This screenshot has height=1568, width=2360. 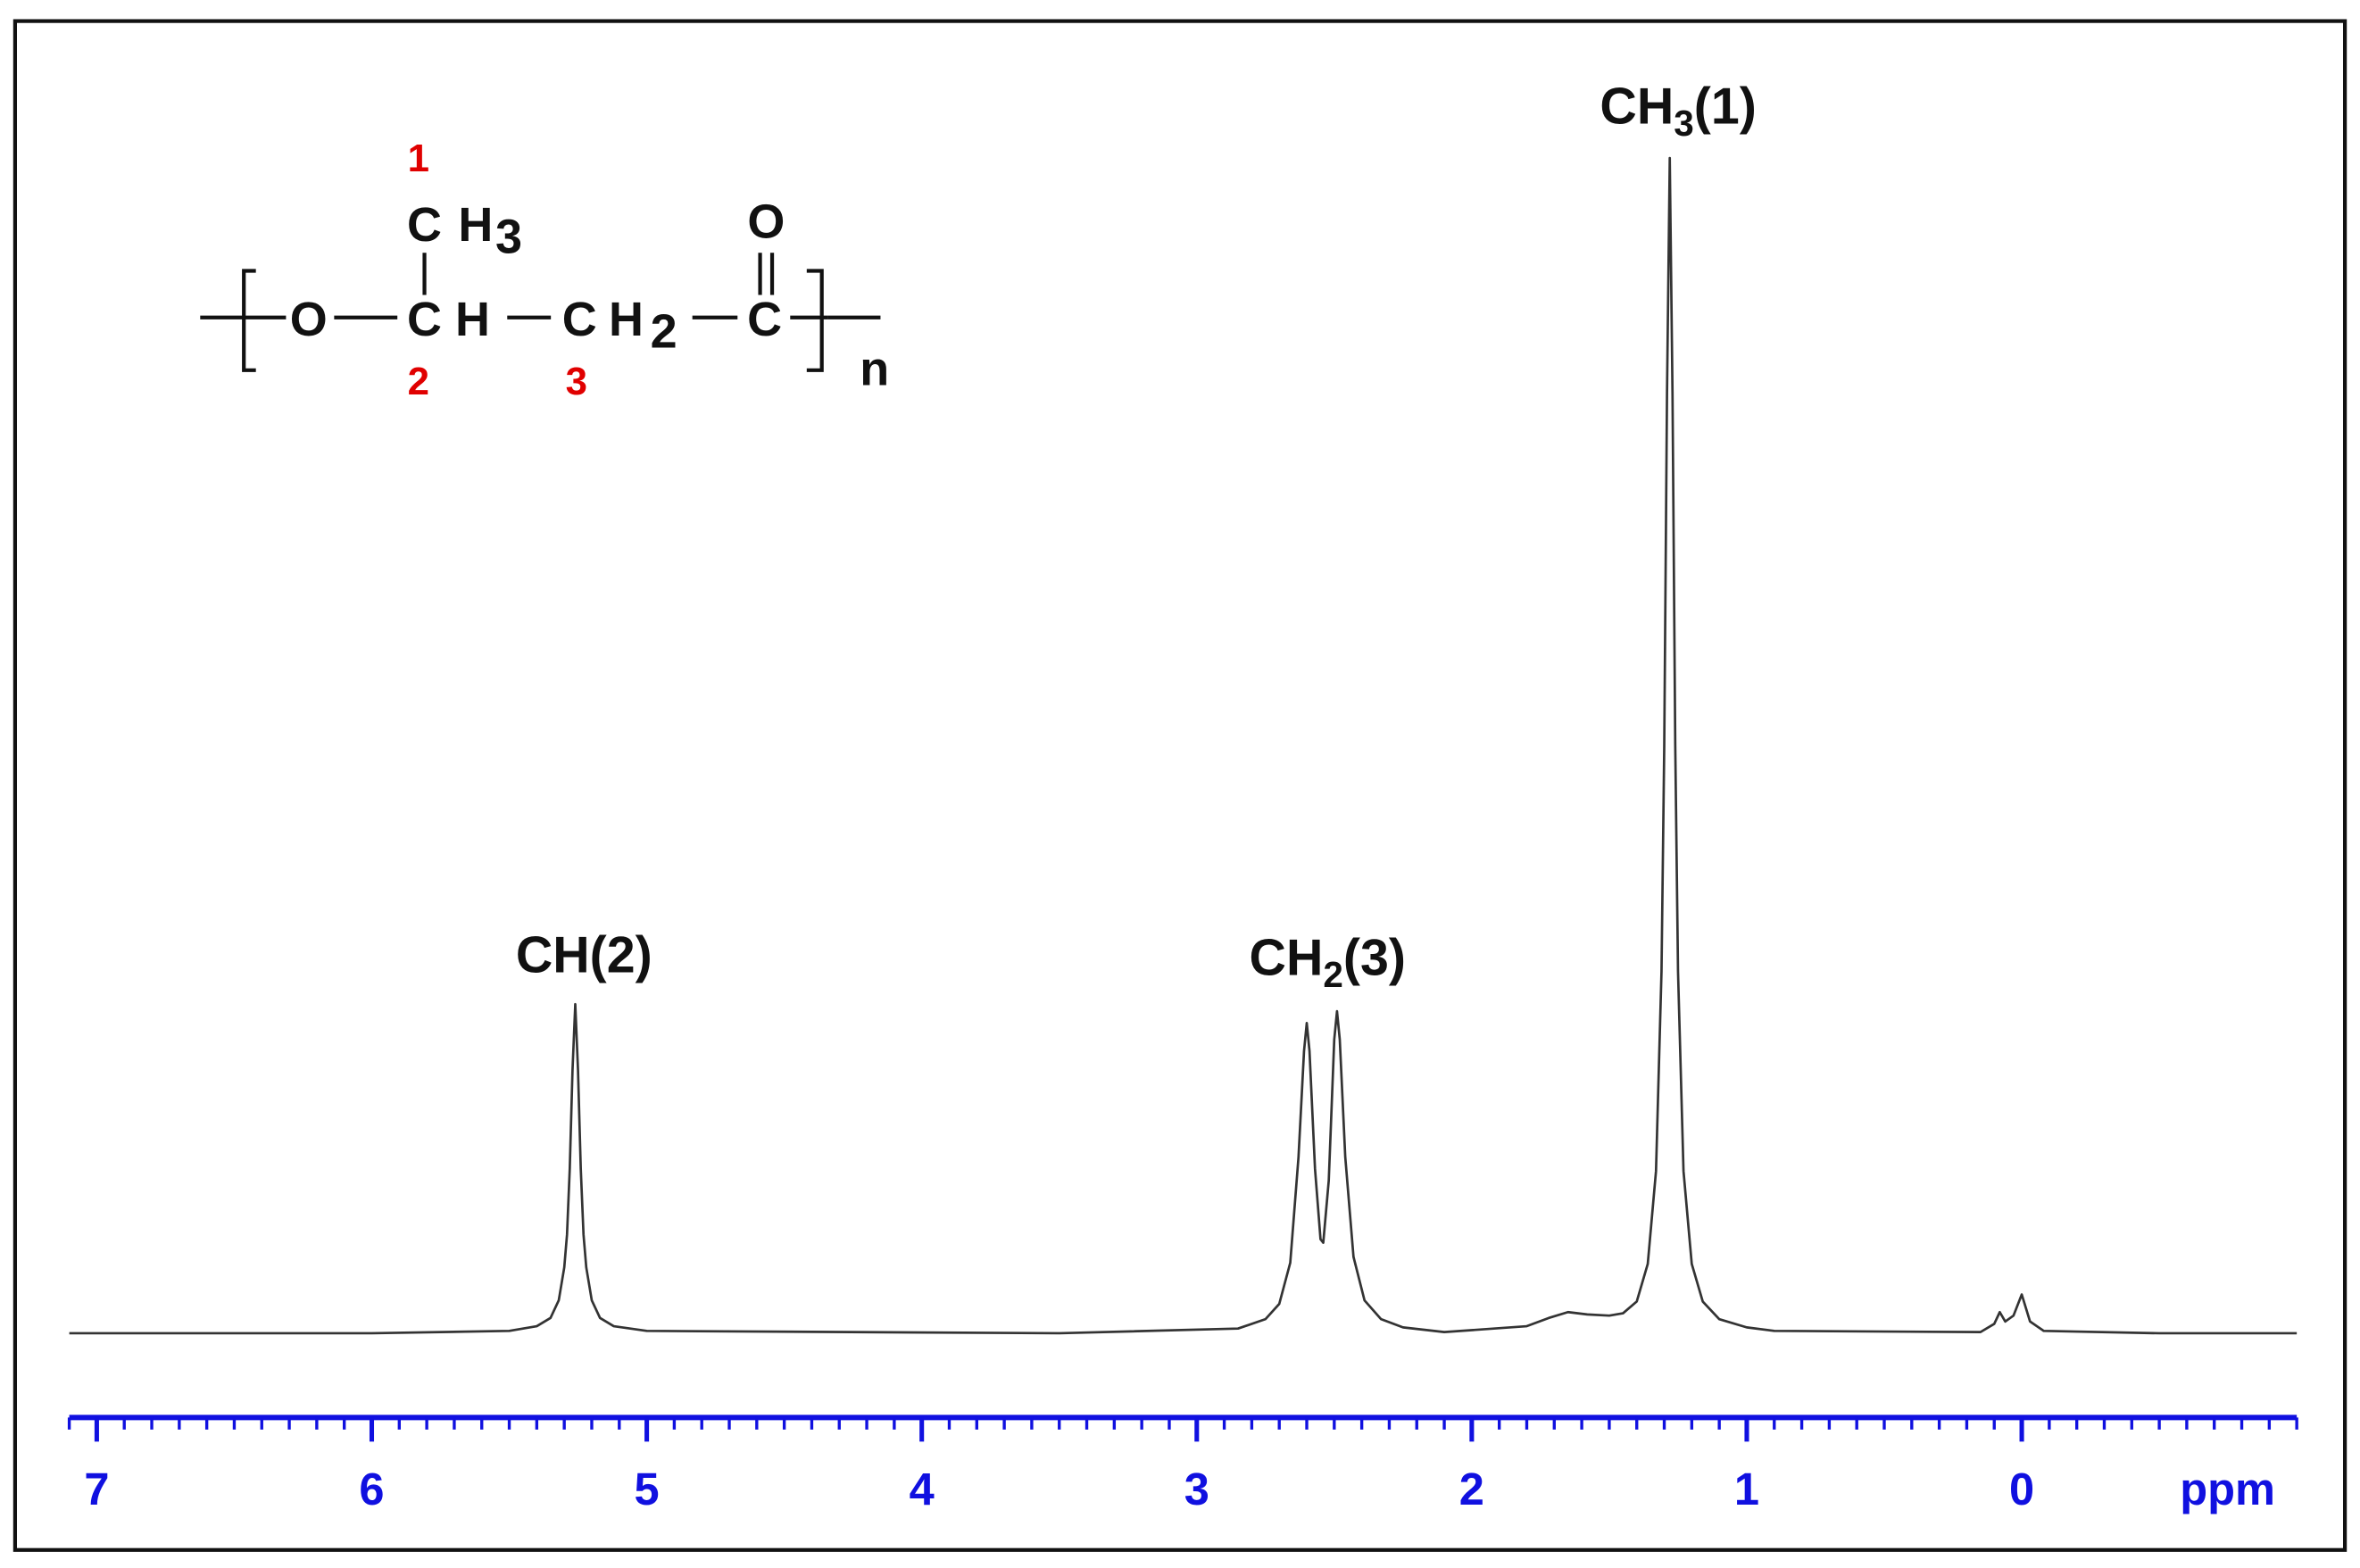 I want to click on peak-label: CH3(1), so click(x=1678, y=110).